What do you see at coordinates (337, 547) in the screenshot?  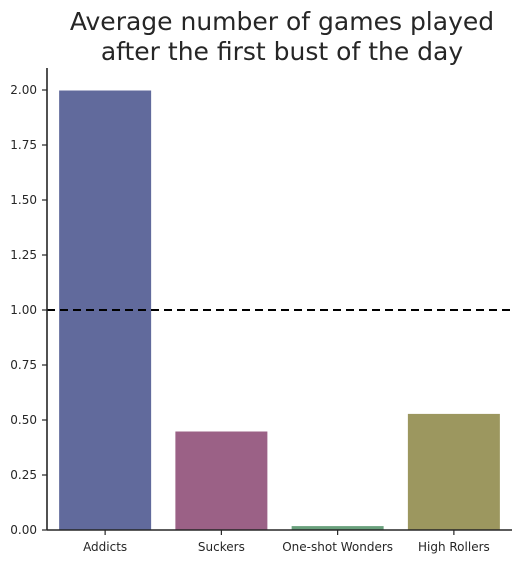 I see `x-tick-label: One-shot Wonders` at bounding box center [337, 547].